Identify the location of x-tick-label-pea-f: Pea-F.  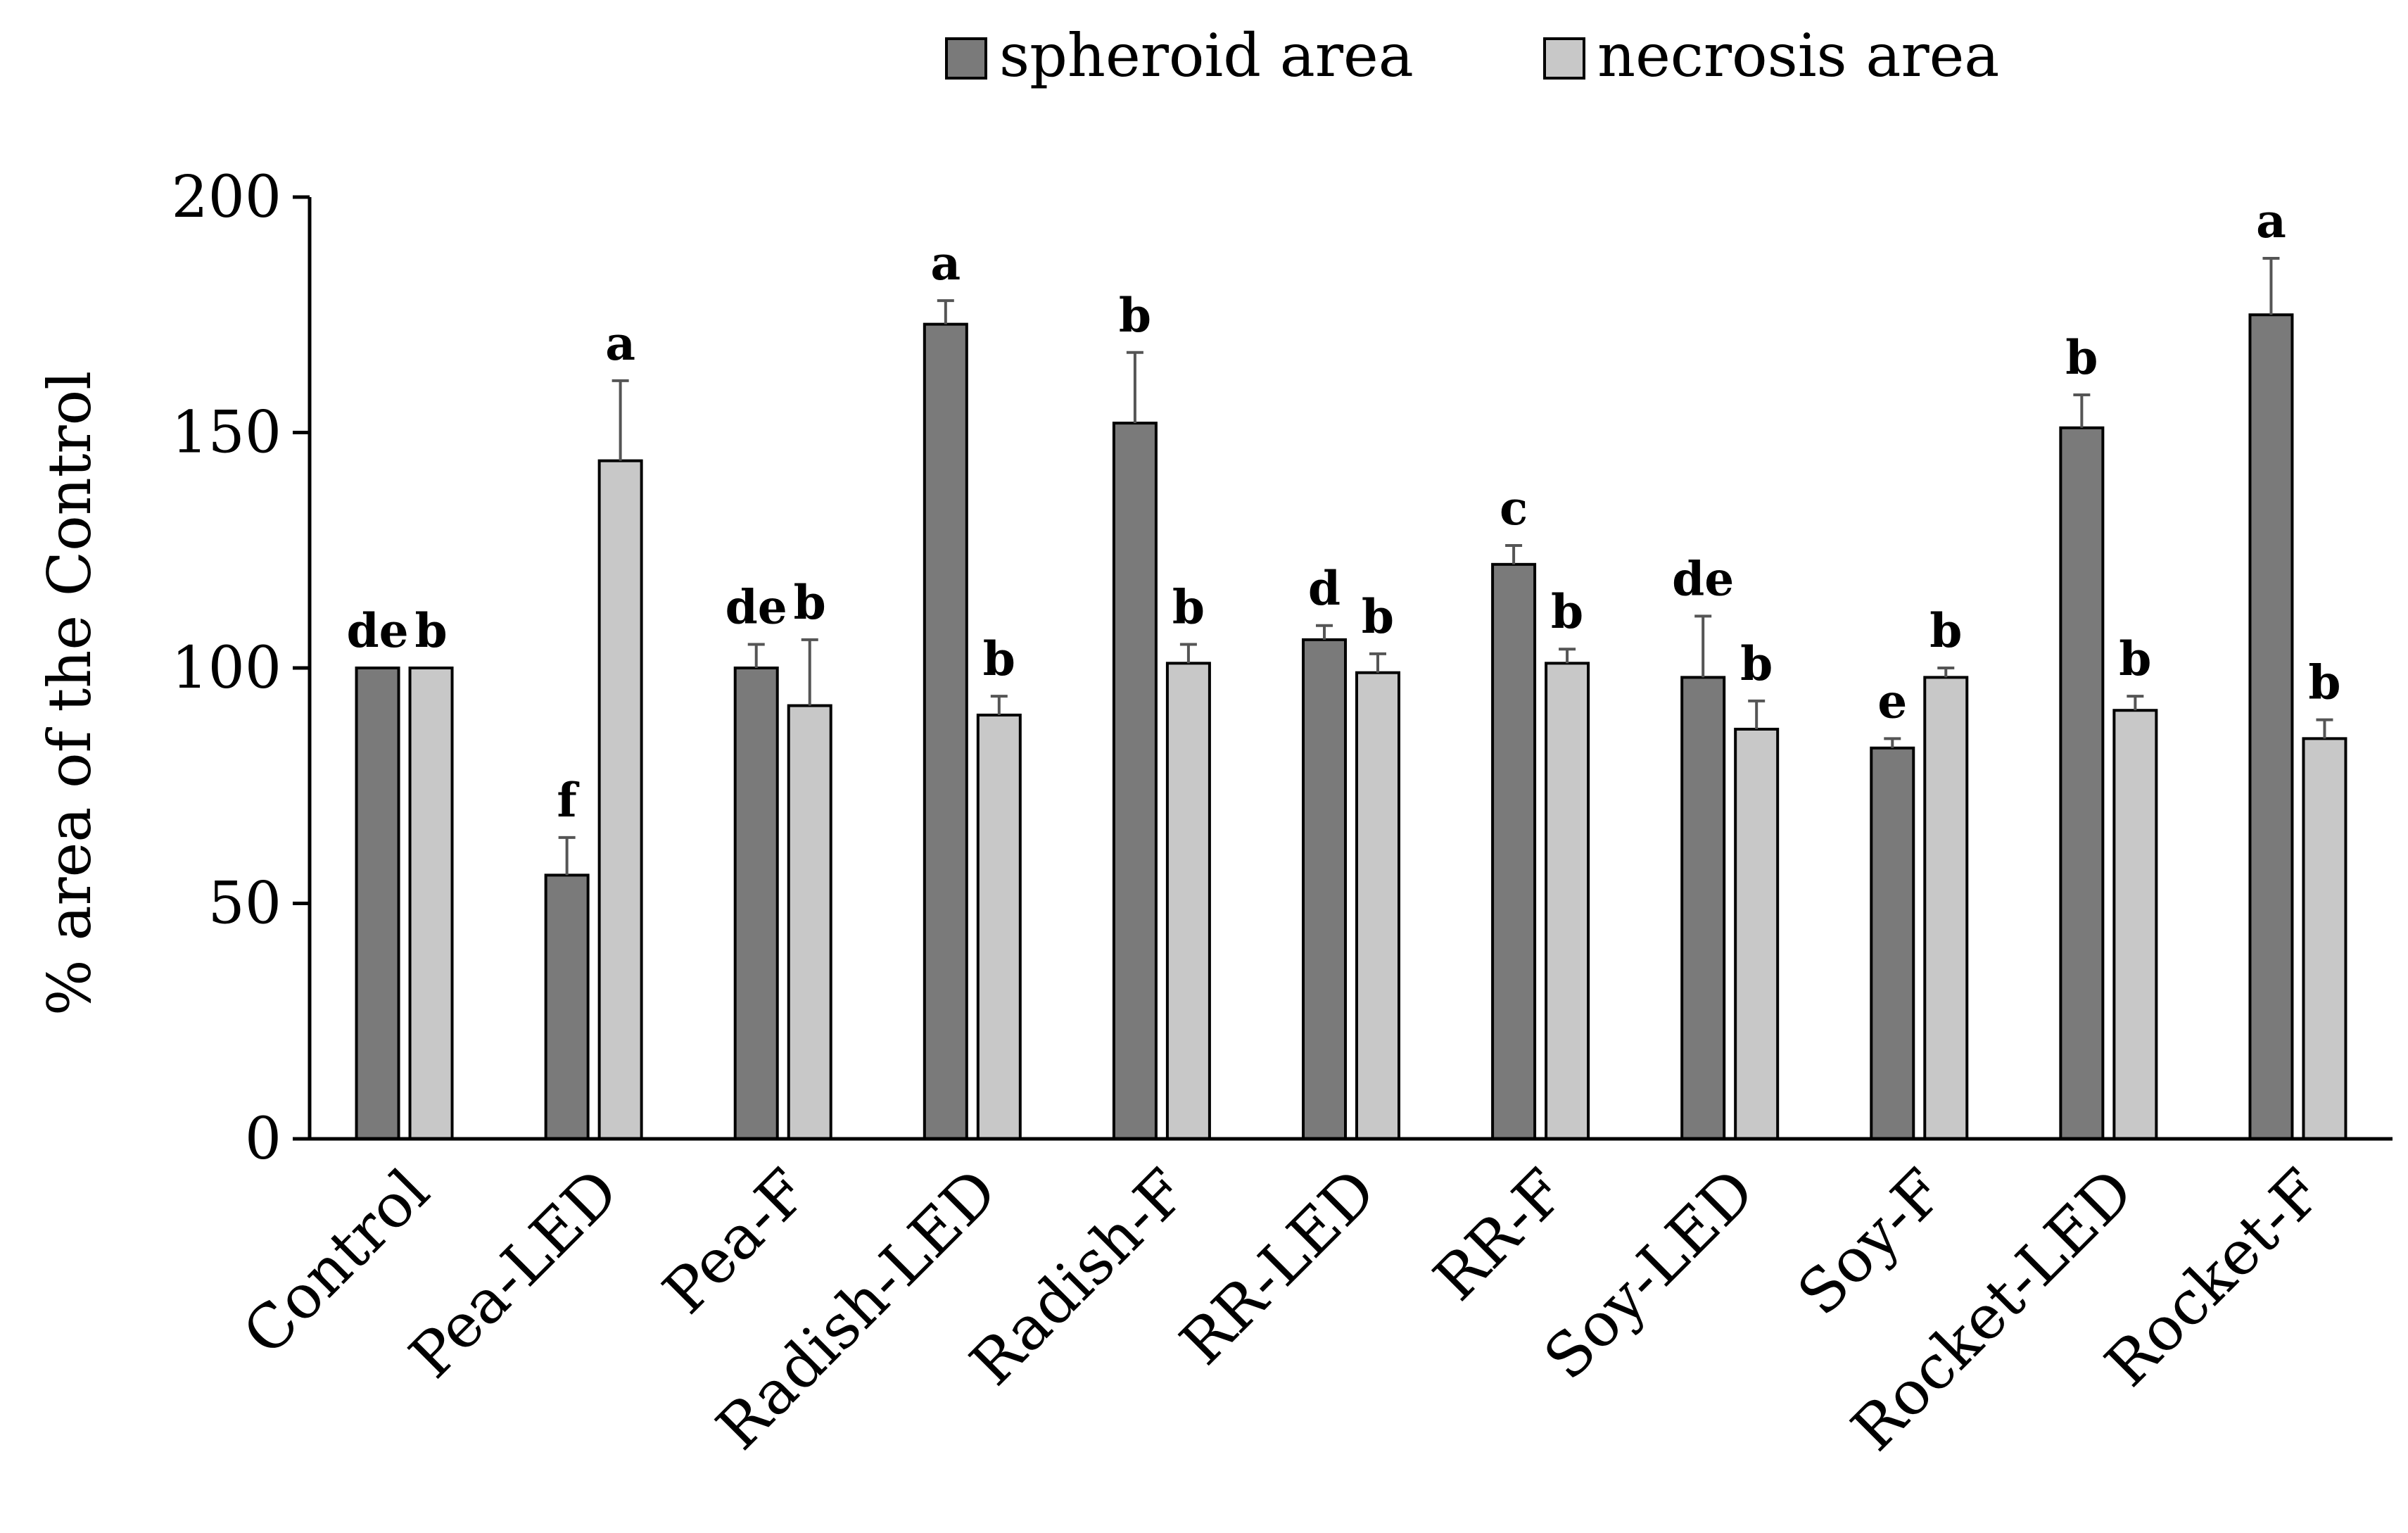
(736, 1241).